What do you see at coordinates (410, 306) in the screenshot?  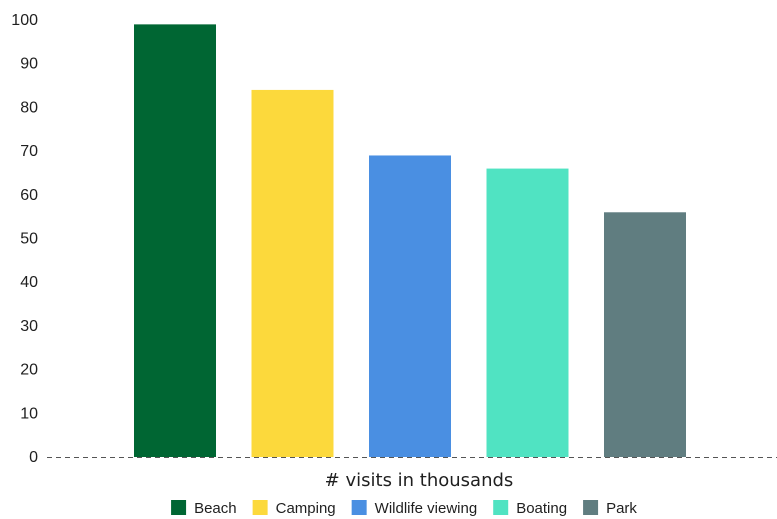 I see `bar-wildlife-viewing` at bounding box center [410, 306].